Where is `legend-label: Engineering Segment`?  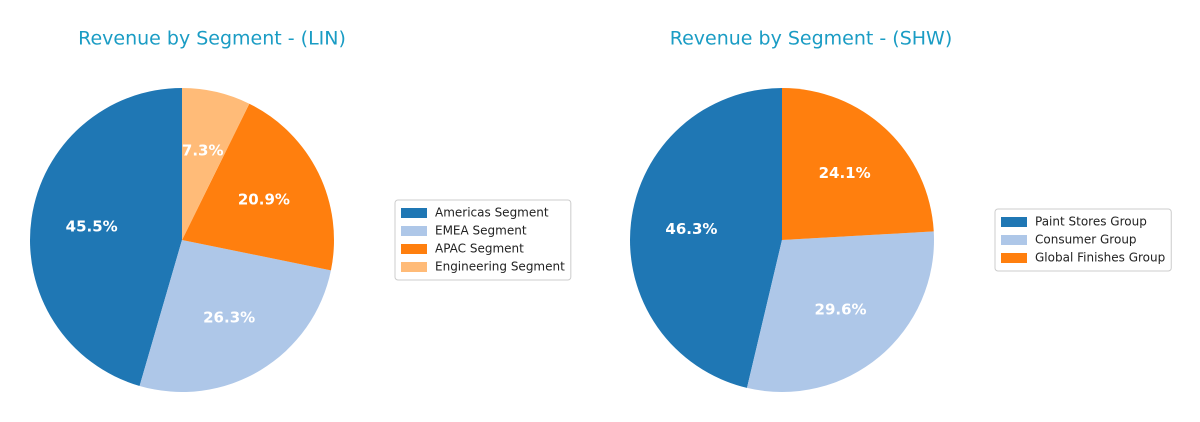 legend-label: Engineering Segment is located at coordinates (500, 267).